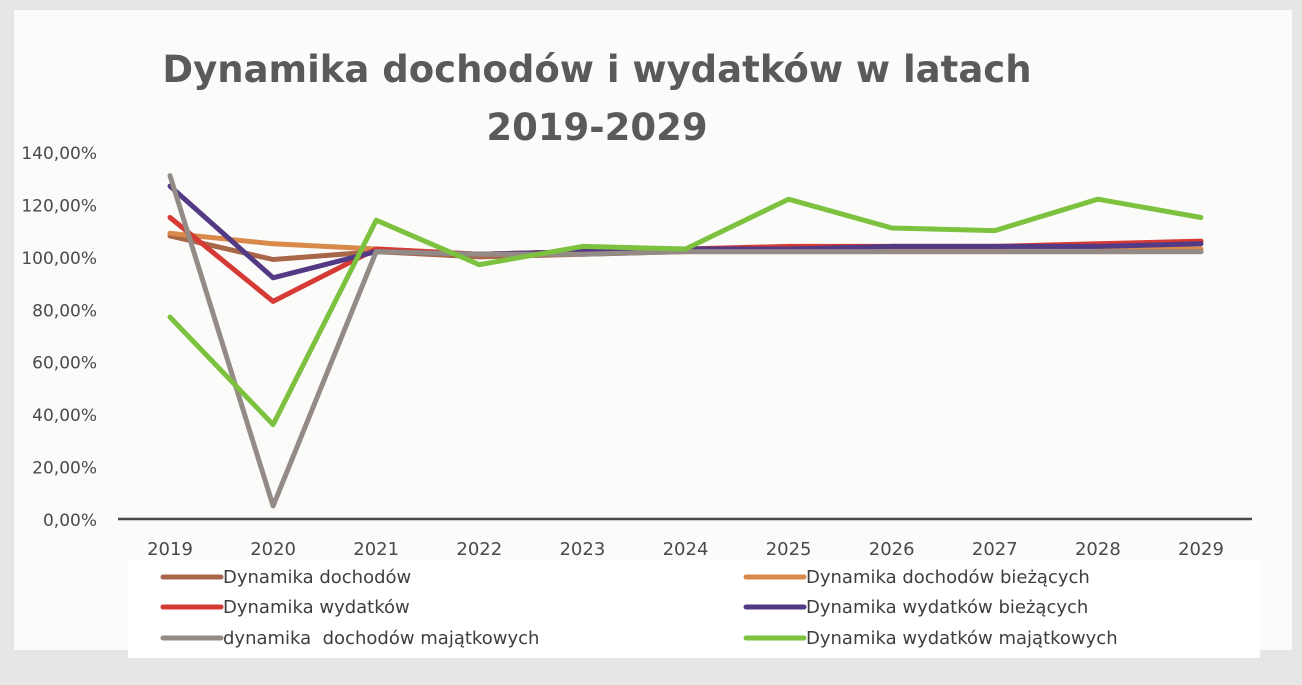 The height and width of the screenshot is (685, 1302). Describe the element at coordinates (64, 364) in the screenshot. I see `y-tick-label: 60,00%` at that location.